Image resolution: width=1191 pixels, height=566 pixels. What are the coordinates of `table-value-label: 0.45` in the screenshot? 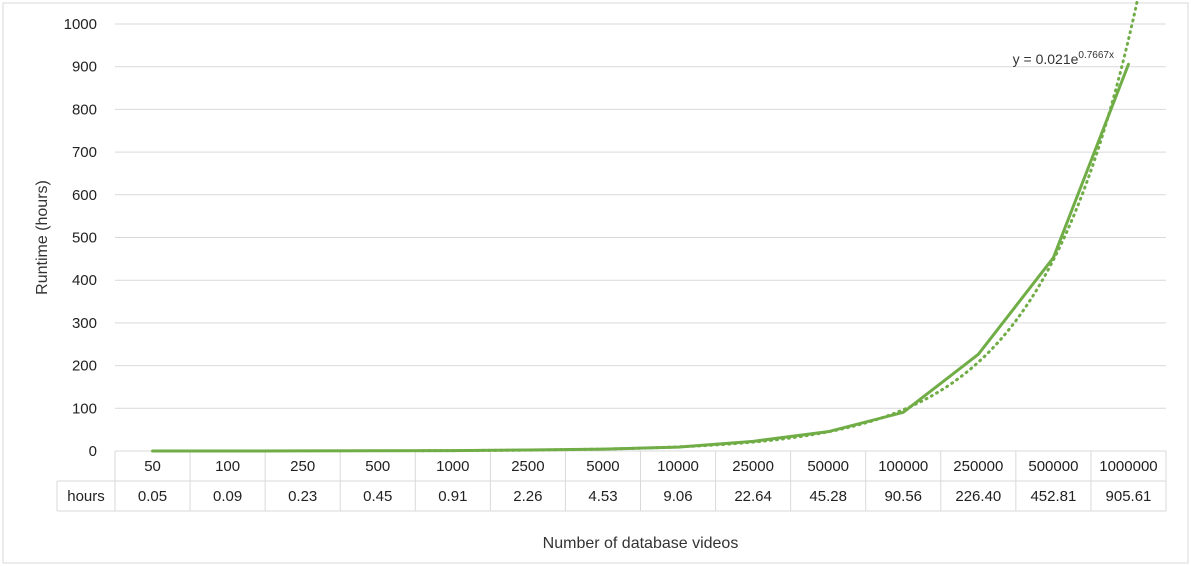 It's located at (377, 496).